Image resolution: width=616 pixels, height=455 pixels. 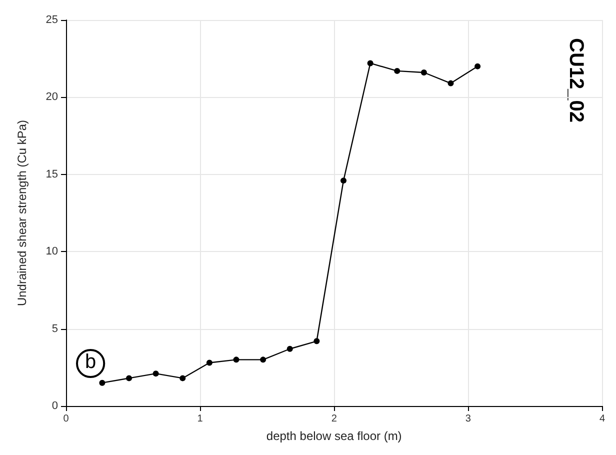 What do you see at coordinates (52, 97) in the screenshot?
I see `y-tick-label: 20` at bounding box center [52, 97].